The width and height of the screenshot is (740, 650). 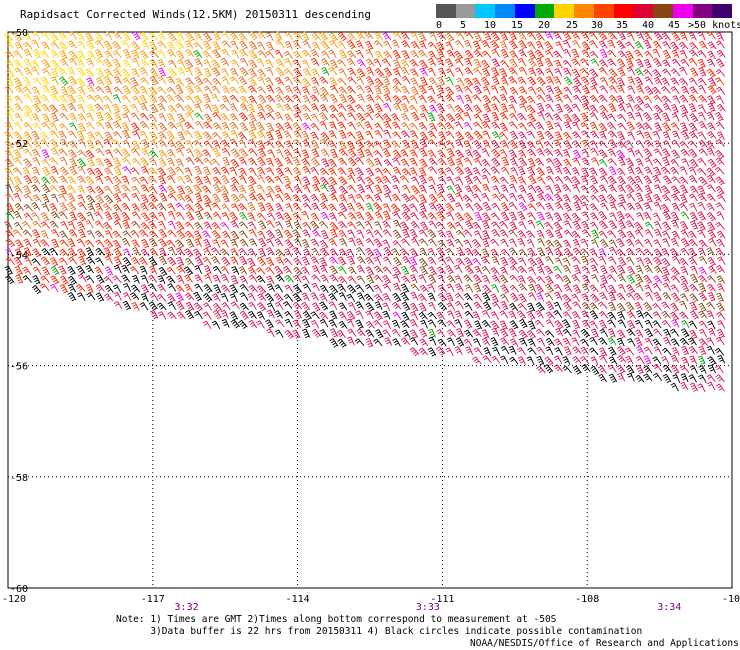 I want to click on lat-label: -58, so click(x=19, y=478).